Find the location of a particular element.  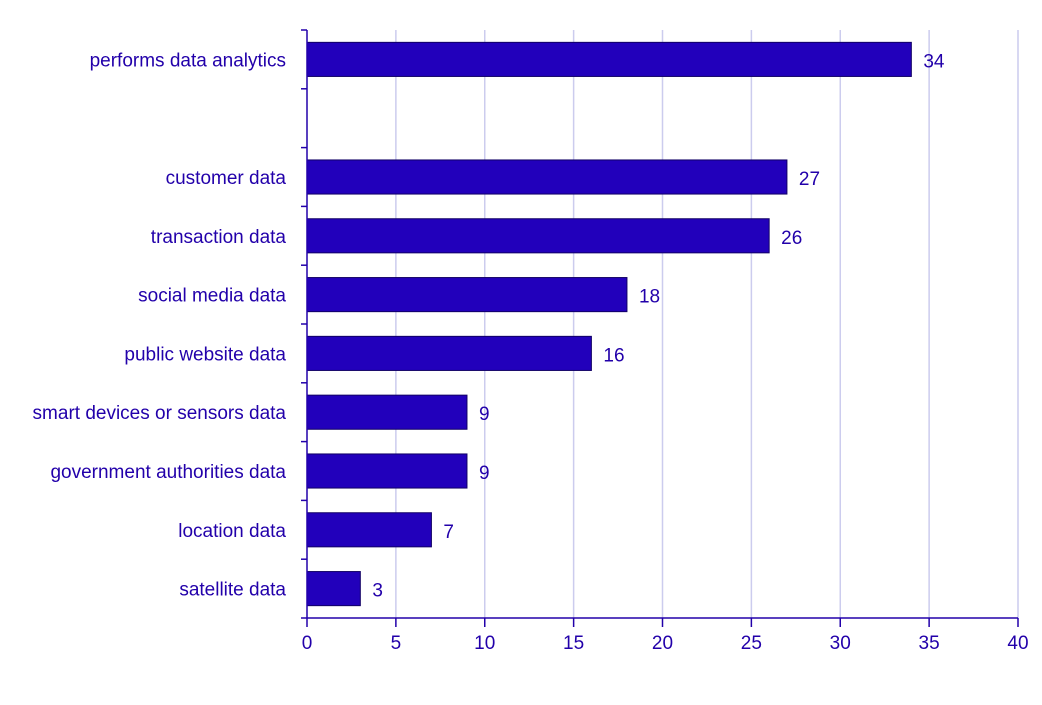

value-label: 16 is located at coordinates (613, 355).